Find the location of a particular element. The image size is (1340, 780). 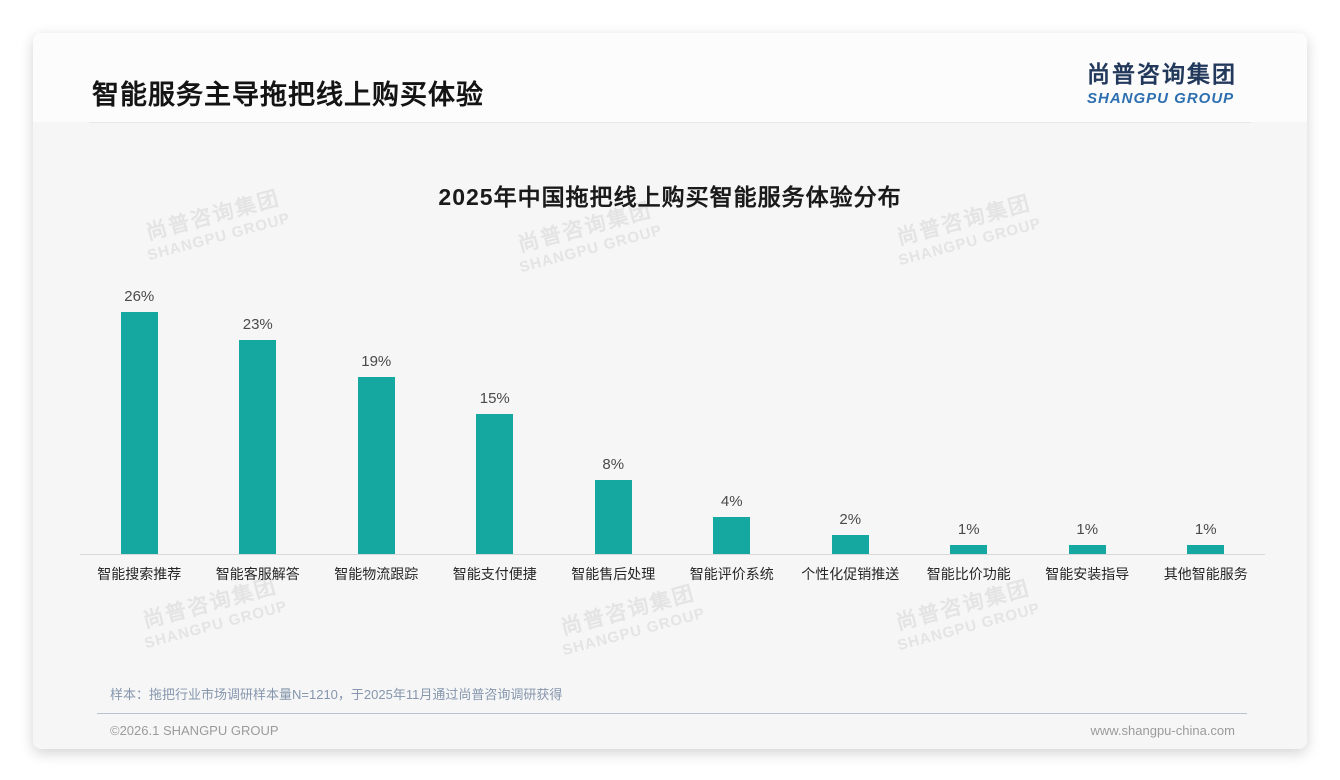

x-axis-category-label: 智能安装指导 is located at coordinates (1087, 574).